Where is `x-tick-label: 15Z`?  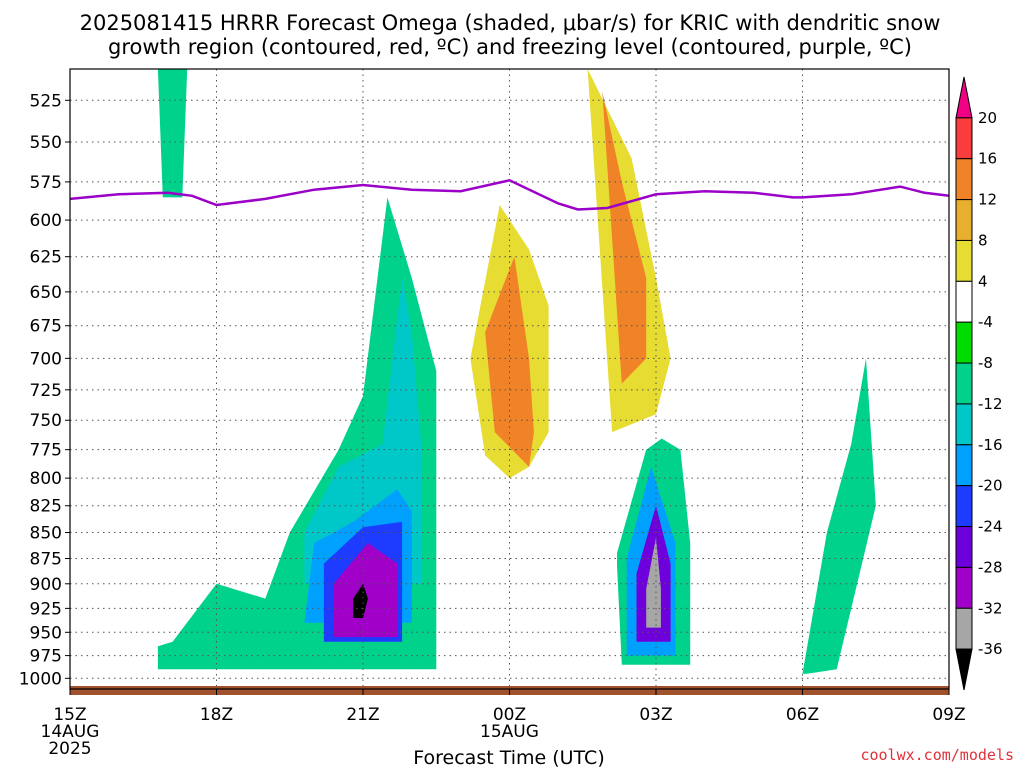
x-tick-label: 15Z is located at coordinates (69, 715).